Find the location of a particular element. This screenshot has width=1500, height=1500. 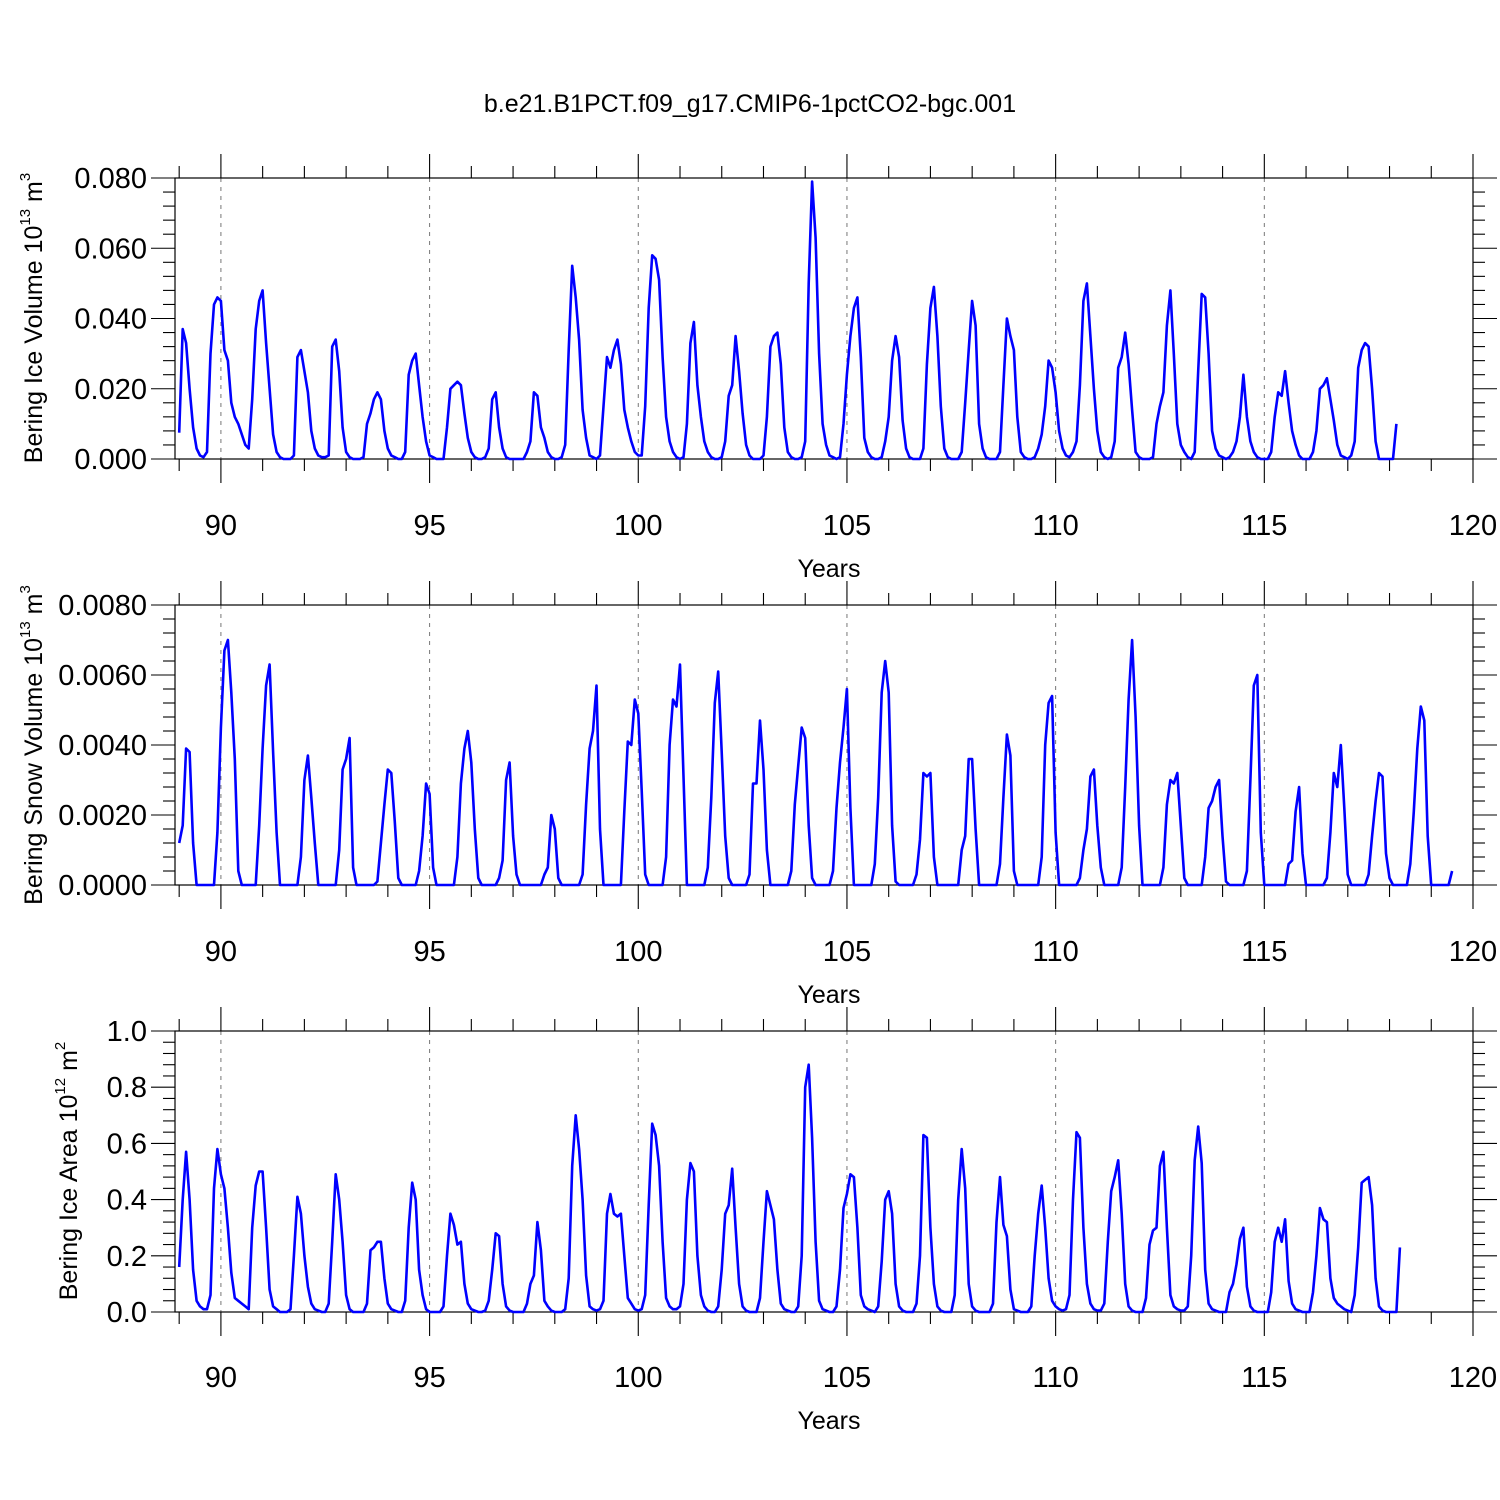

y-tick-label: 0.8 is located at coordinates (127, 1088).